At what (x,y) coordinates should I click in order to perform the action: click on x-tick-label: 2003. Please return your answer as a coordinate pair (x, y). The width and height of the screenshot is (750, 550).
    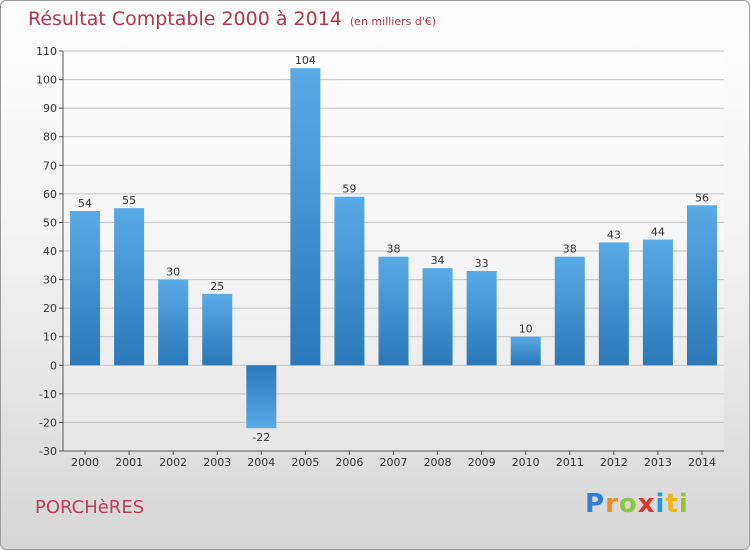
    Looking at the image, I should click on (217, 462).